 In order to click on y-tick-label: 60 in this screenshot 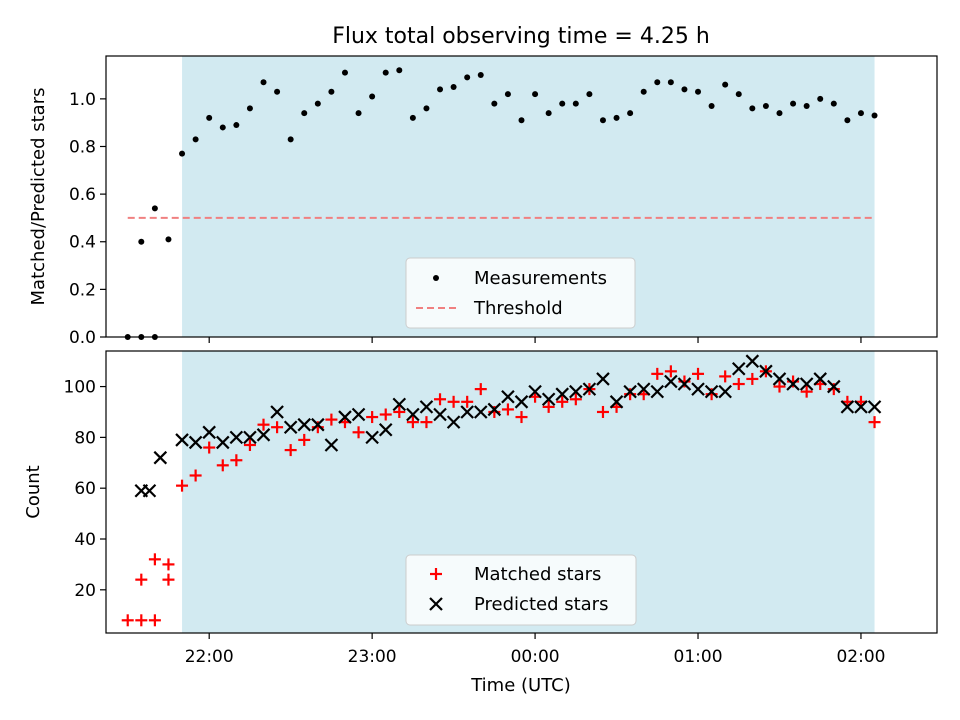, I will do `click(85, 489)`.